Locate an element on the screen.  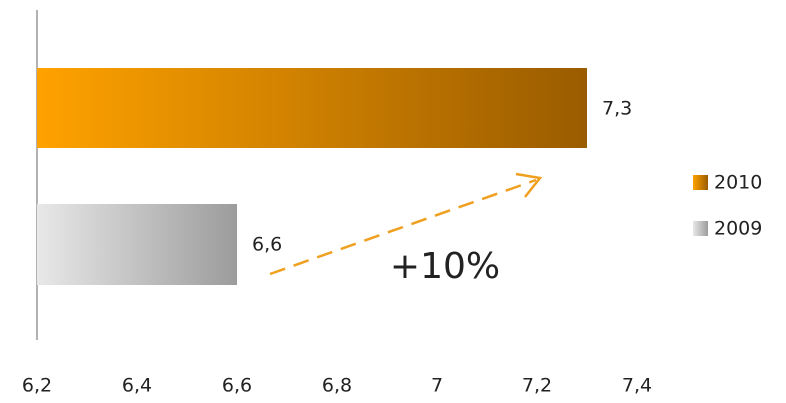
x-tick-label: 6,8 is located at coordinates (337, 386).